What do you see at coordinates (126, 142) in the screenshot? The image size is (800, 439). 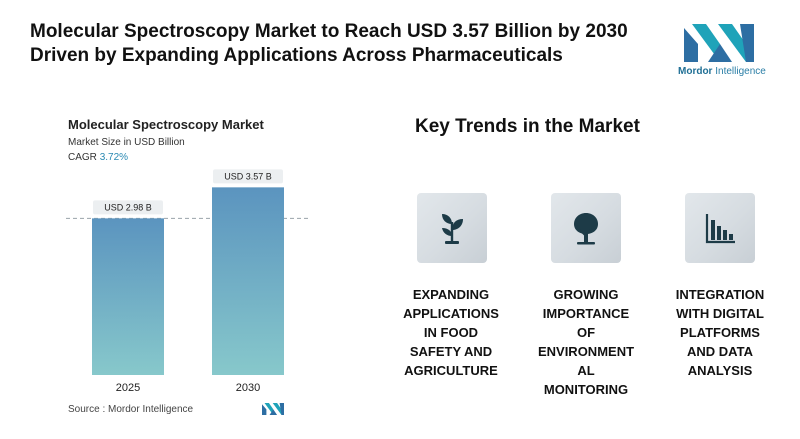 I see `chart-subtitle: Market Size in USD Billion` at bounding box center [126, 142].